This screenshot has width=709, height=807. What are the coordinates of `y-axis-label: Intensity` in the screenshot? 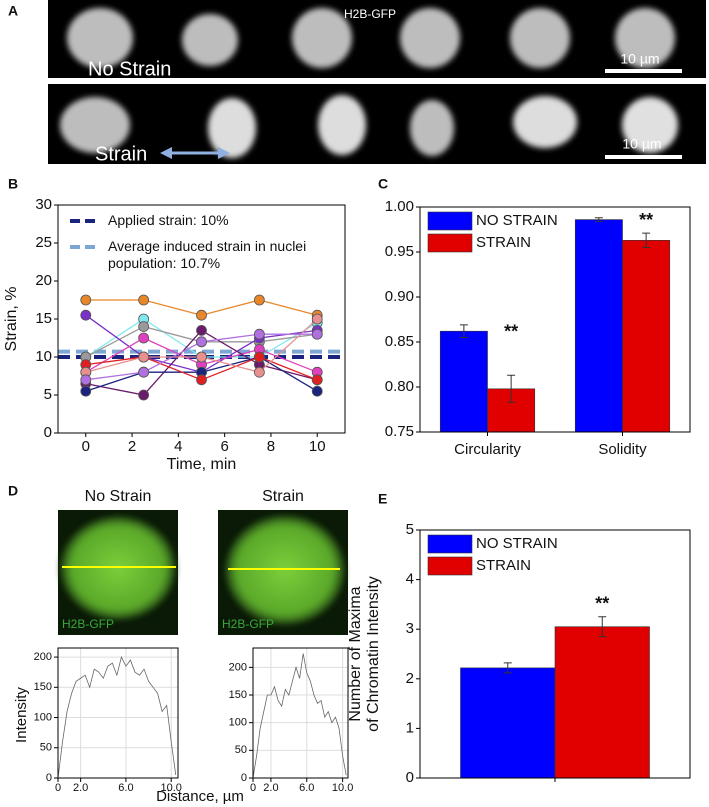 It's located at (21, 715).